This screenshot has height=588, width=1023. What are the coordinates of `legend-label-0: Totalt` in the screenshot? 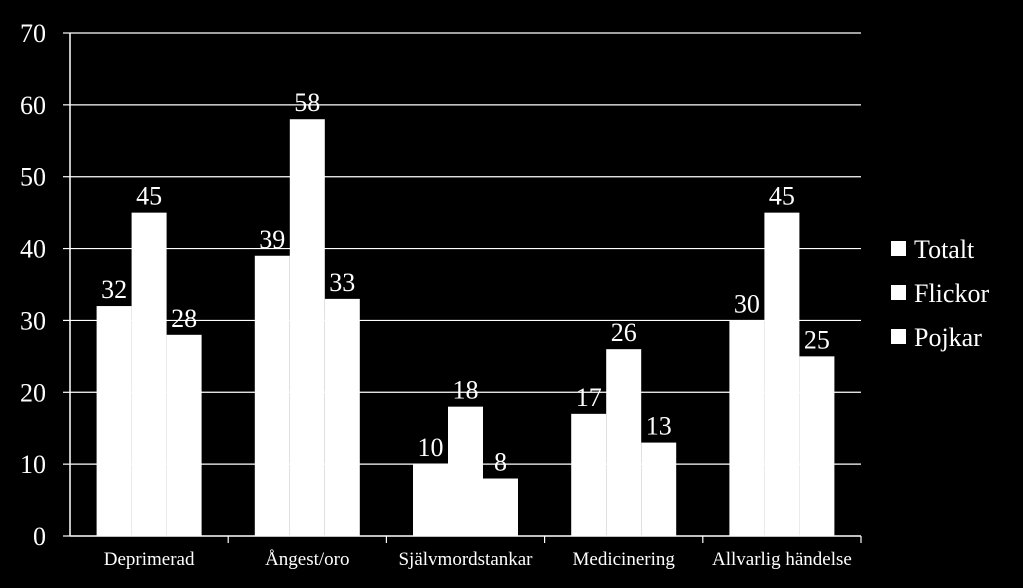 It's located at (944, 249).